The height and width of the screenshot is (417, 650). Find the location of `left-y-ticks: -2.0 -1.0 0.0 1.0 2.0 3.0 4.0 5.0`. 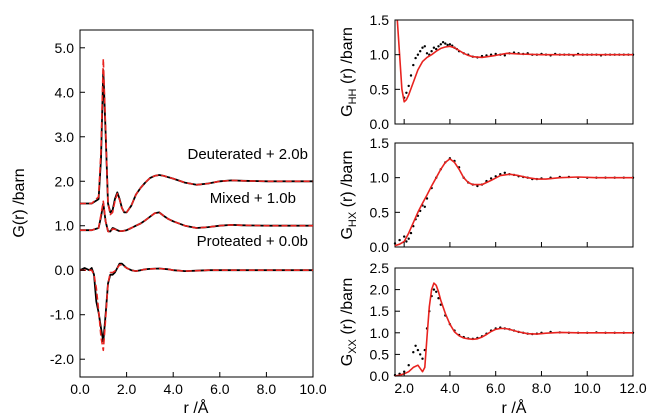

left-y-ticks: -2.0 -1.0 0.0 1.0 2.0 3.0 4.0 5.0 is located at coordinates (67, 203).